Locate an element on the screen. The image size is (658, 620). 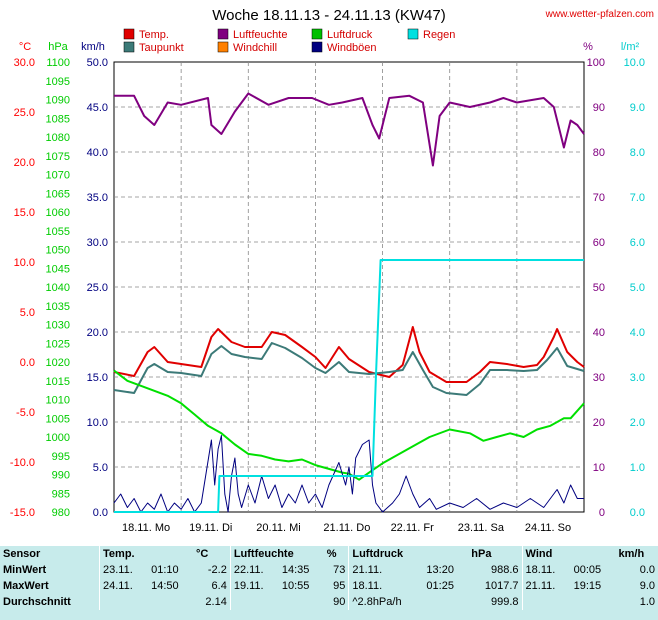
hum-tick-label: 0 is located at coordinates (602, 513).